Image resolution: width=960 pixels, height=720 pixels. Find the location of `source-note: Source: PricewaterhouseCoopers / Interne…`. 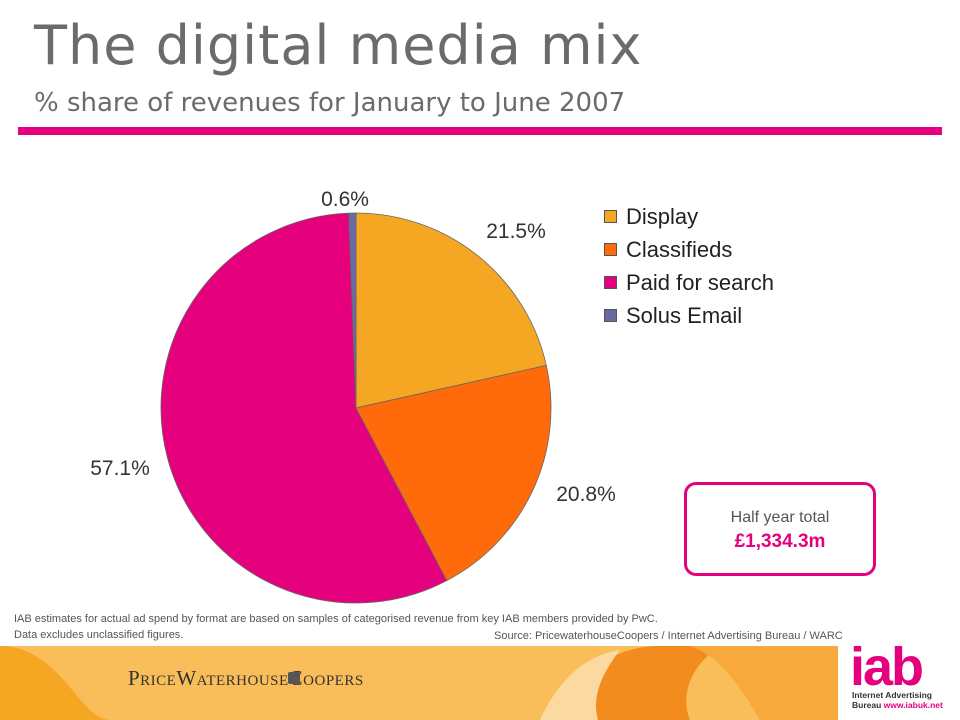

source-note: Source: PricewaterhouseCoopers / Interne… is located at coordinates (668, 636).